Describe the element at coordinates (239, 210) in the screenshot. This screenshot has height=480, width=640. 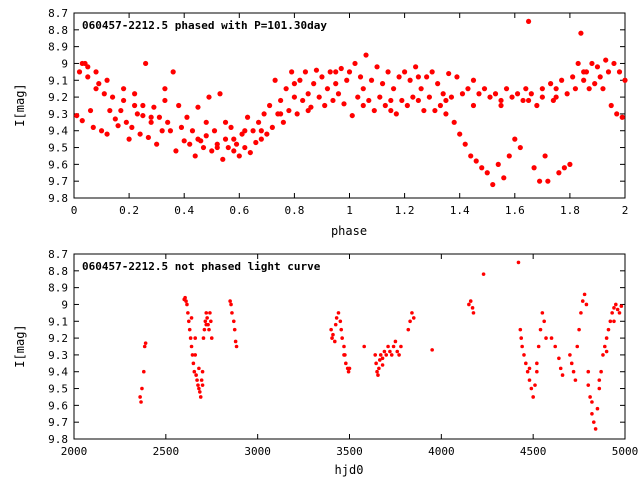
I see `x-tick-label-phased: 0.6` at that location.